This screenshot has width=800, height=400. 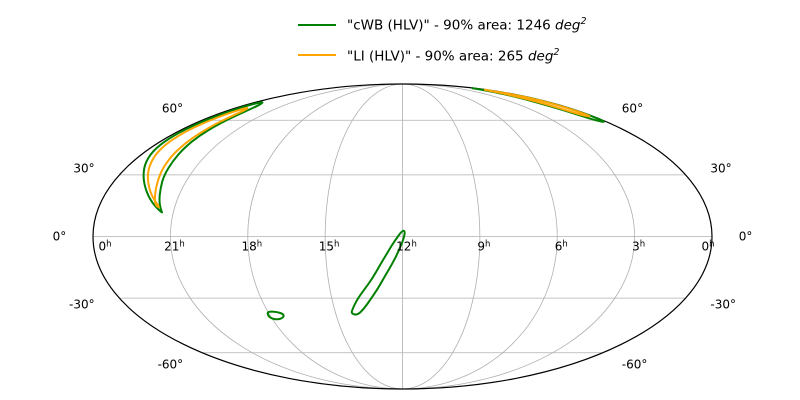 I want to click on legend-label-cwb: "cWB (HLV)" - 90% area: 1246 deg2, so click(x=467, y=25).